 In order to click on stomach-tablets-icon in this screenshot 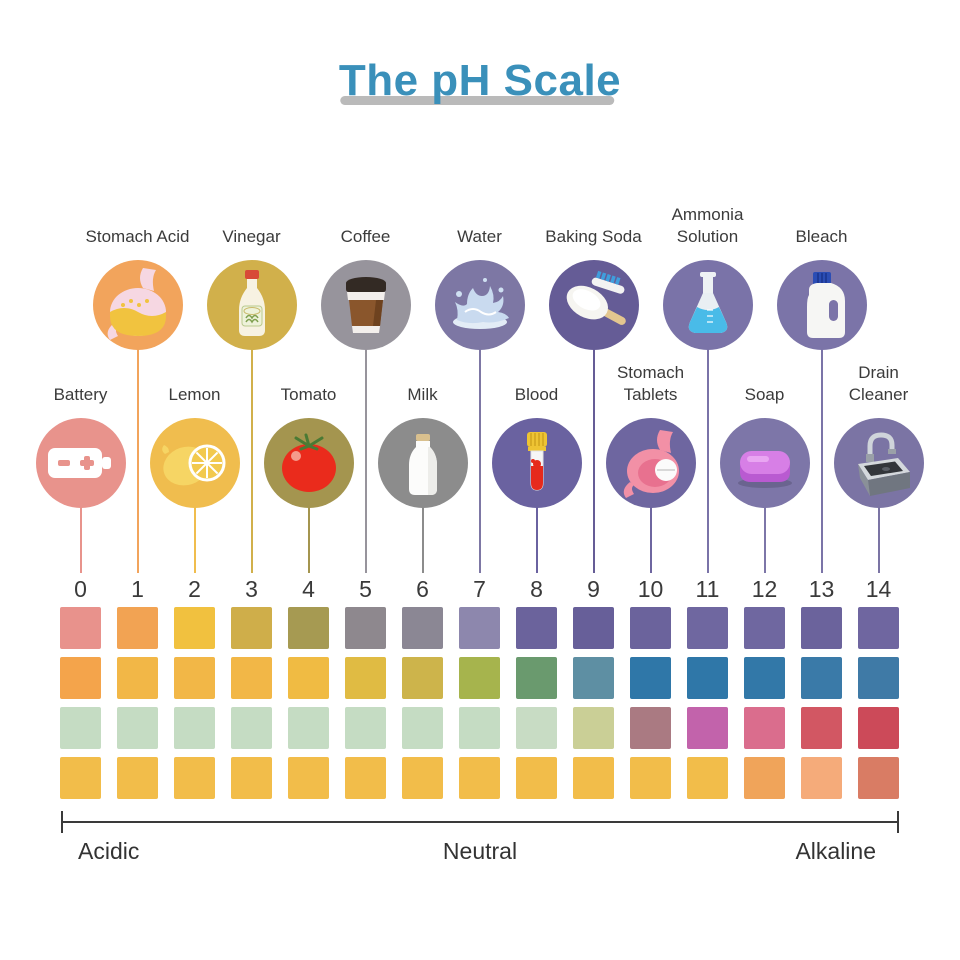, I will do `click(651, 463)`.